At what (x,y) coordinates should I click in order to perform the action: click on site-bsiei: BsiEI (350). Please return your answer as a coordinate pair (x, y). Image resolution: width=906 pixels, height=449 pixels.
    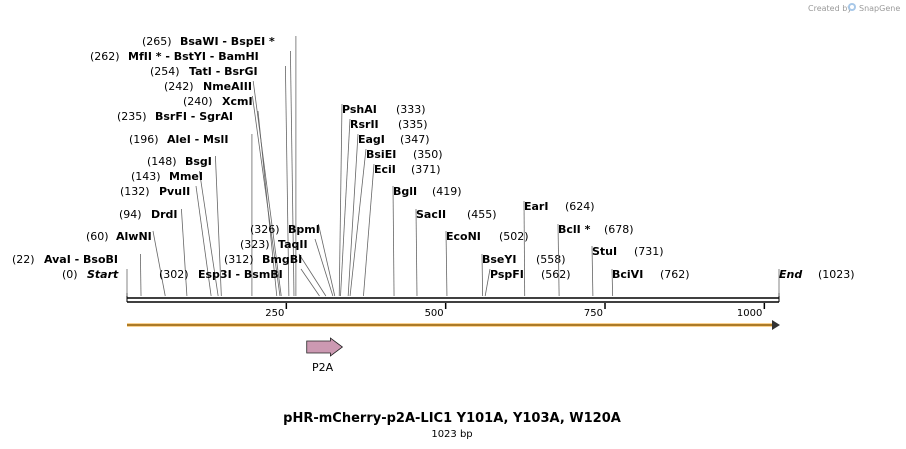
    Looking at the image, I should click on (396, 222).